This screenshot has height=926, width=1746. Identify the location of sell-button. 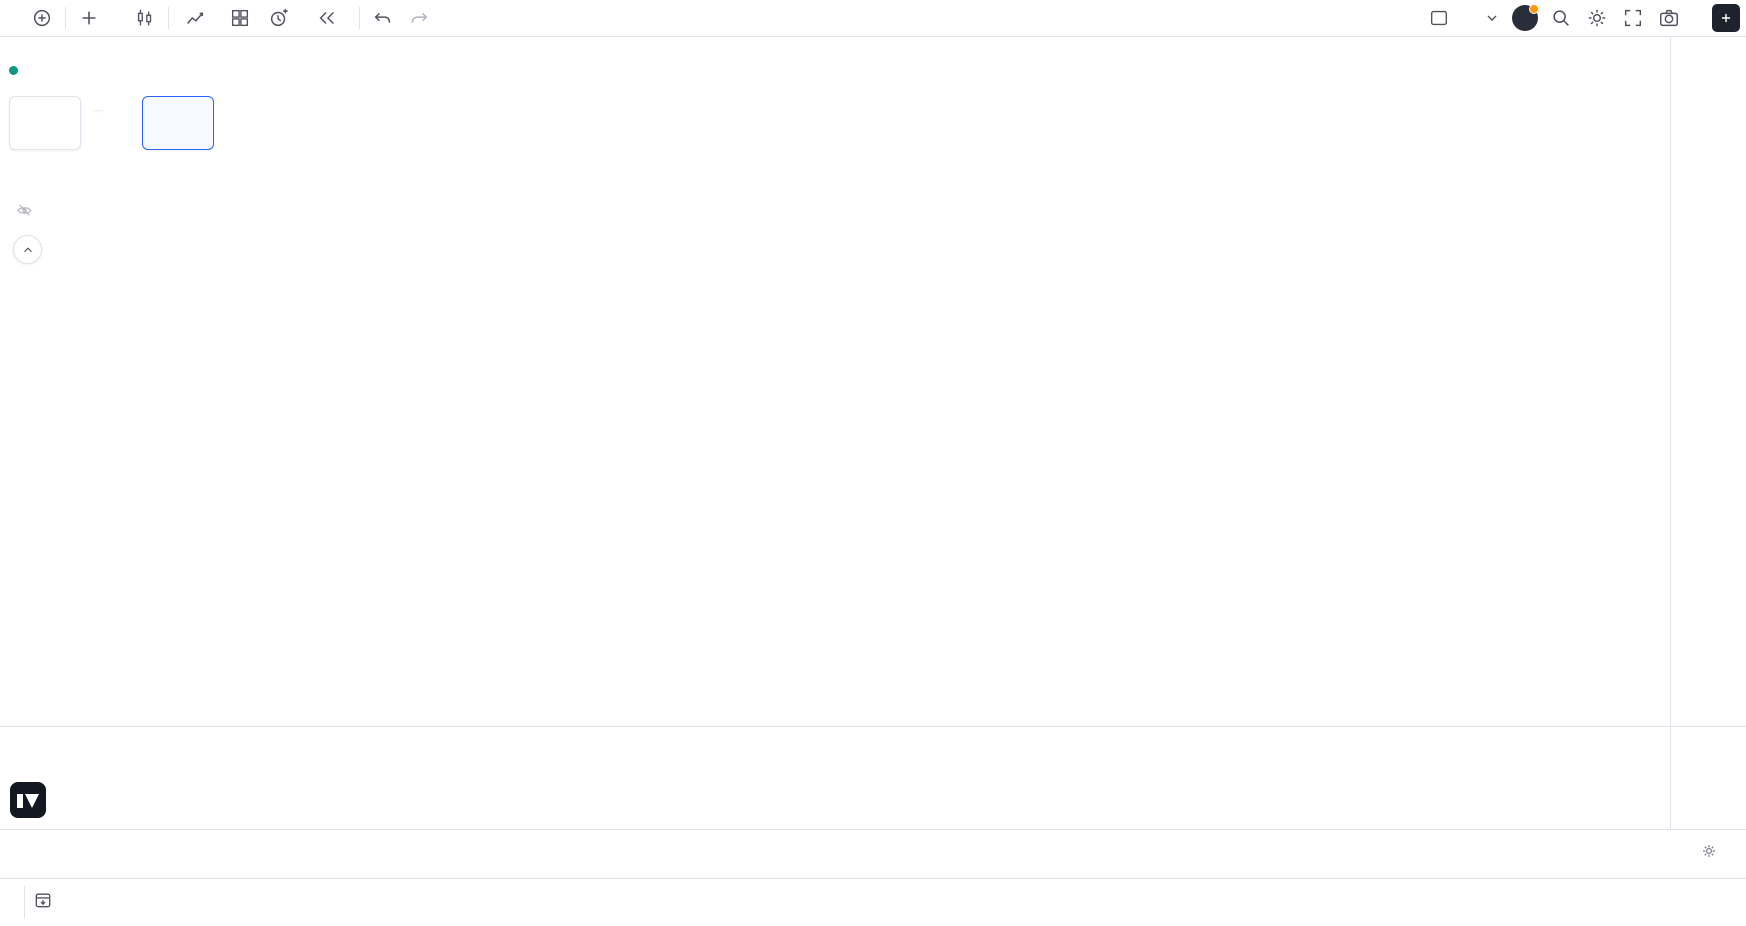
(45, 123).